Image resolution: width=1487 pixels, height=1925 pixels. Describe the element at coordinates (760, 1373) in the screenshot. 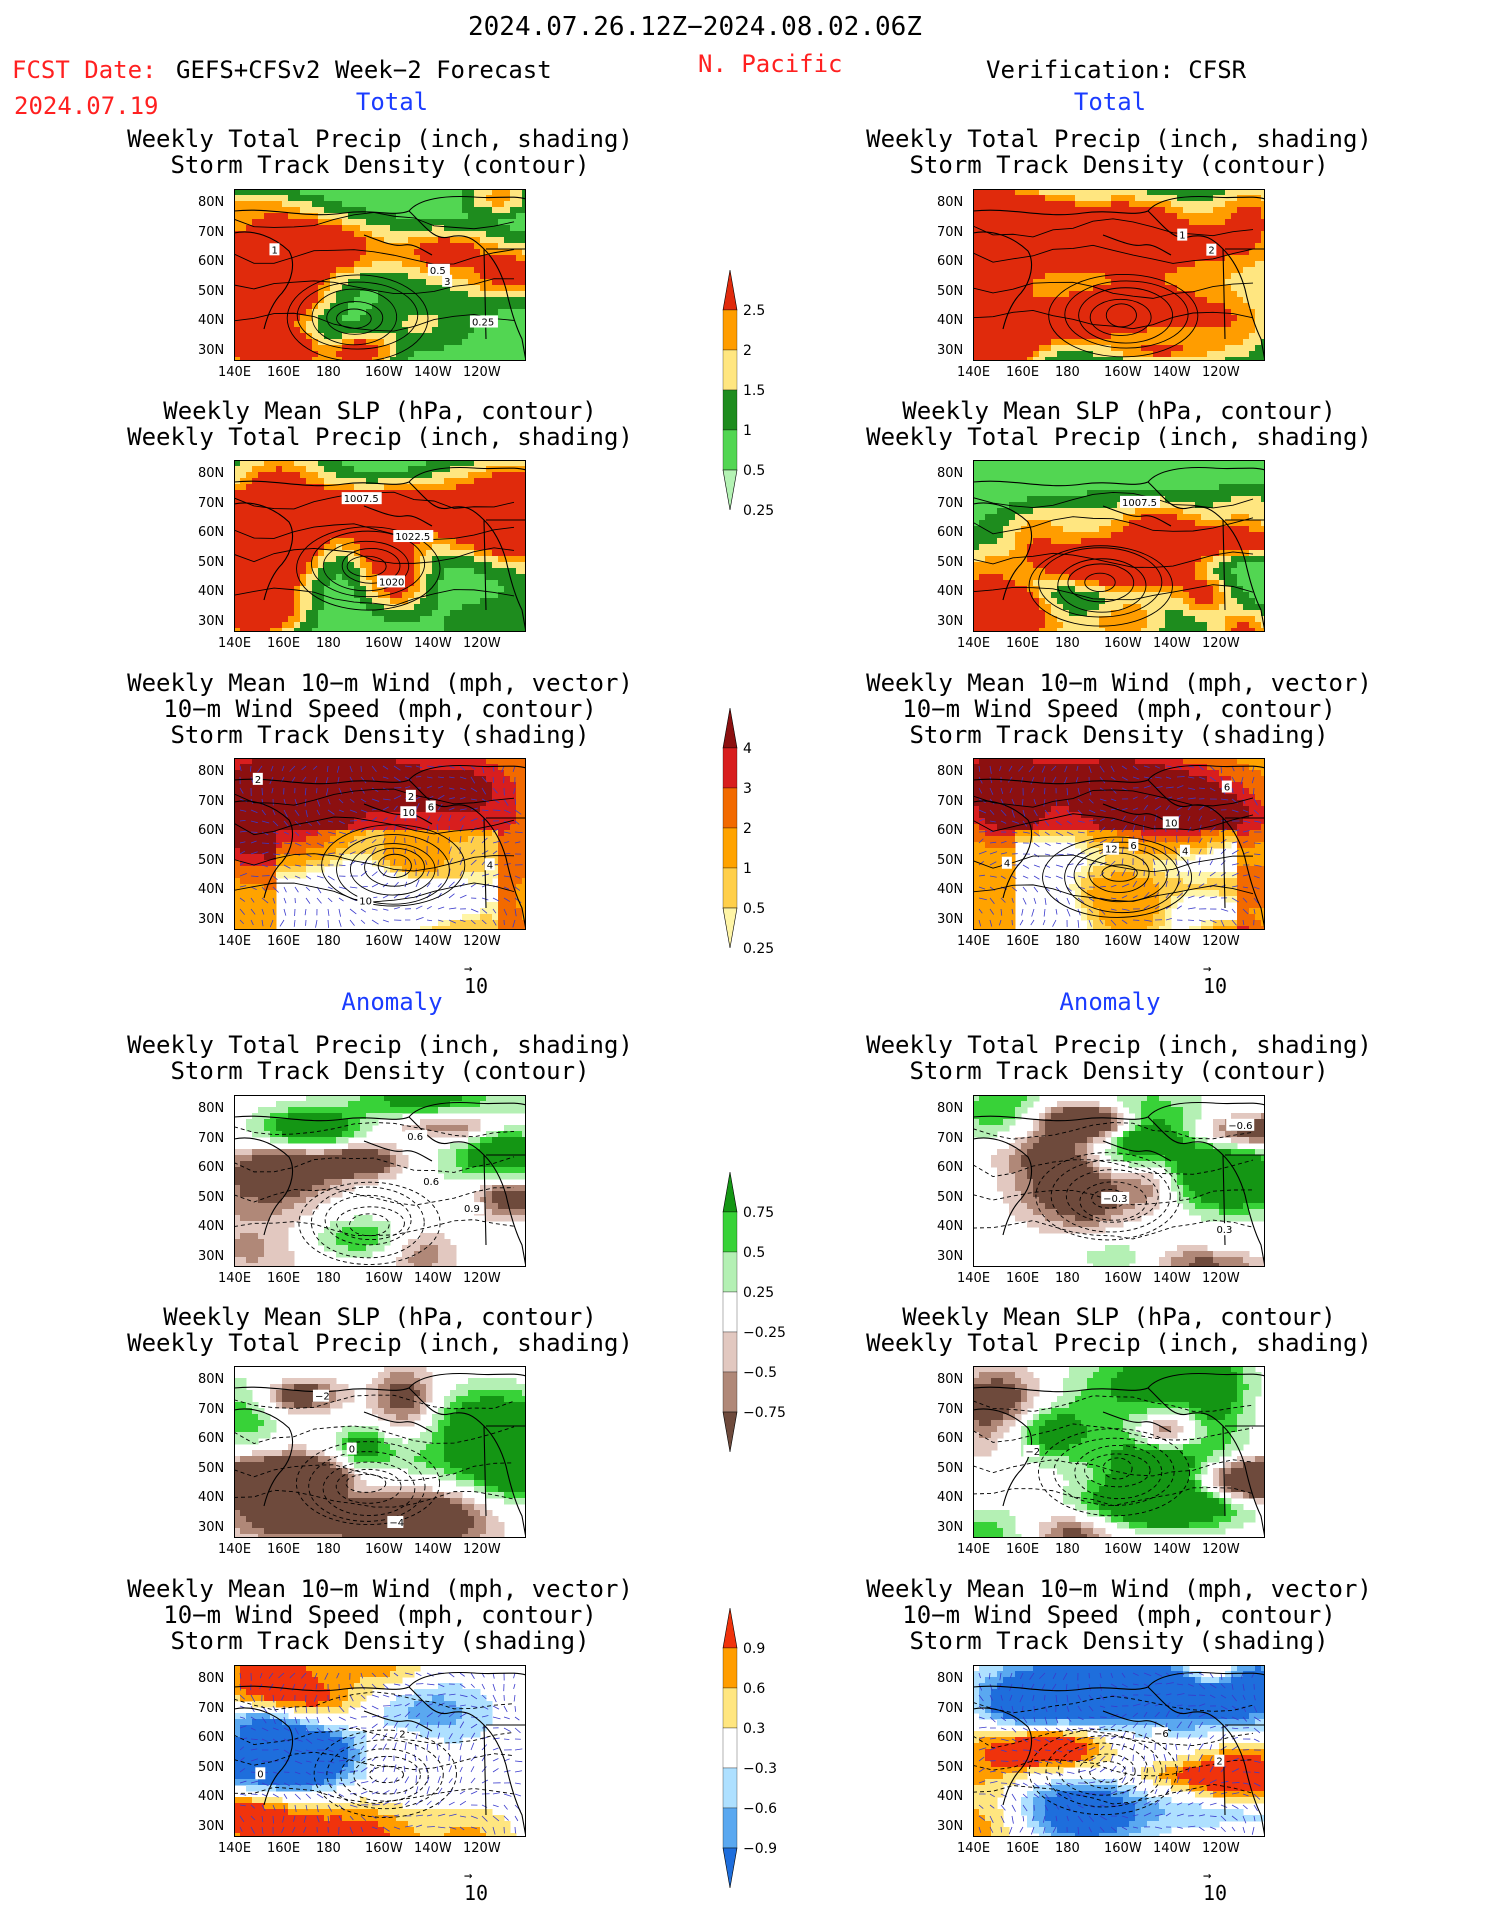

I see `colorbar-tick: −0.5` at that location.